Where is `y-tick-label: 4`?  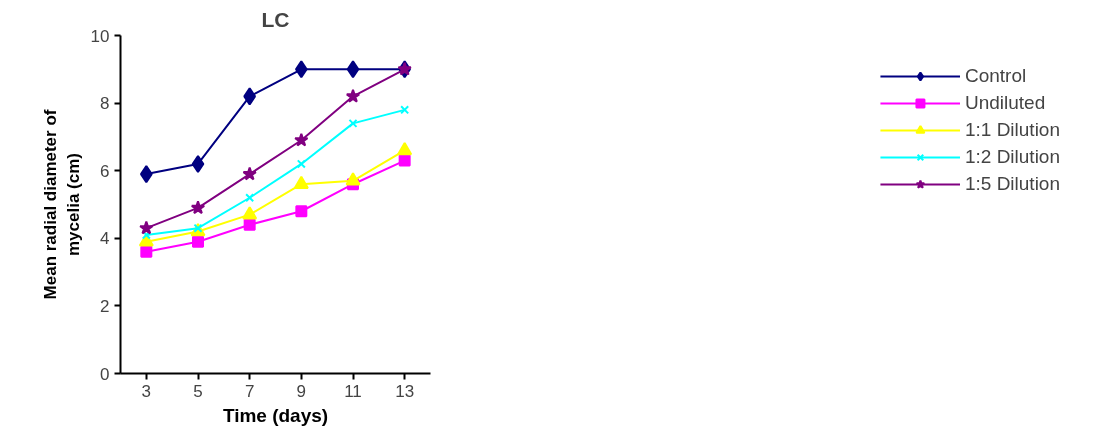 y-tick-label: 4 is located at coordinates (105, 239).